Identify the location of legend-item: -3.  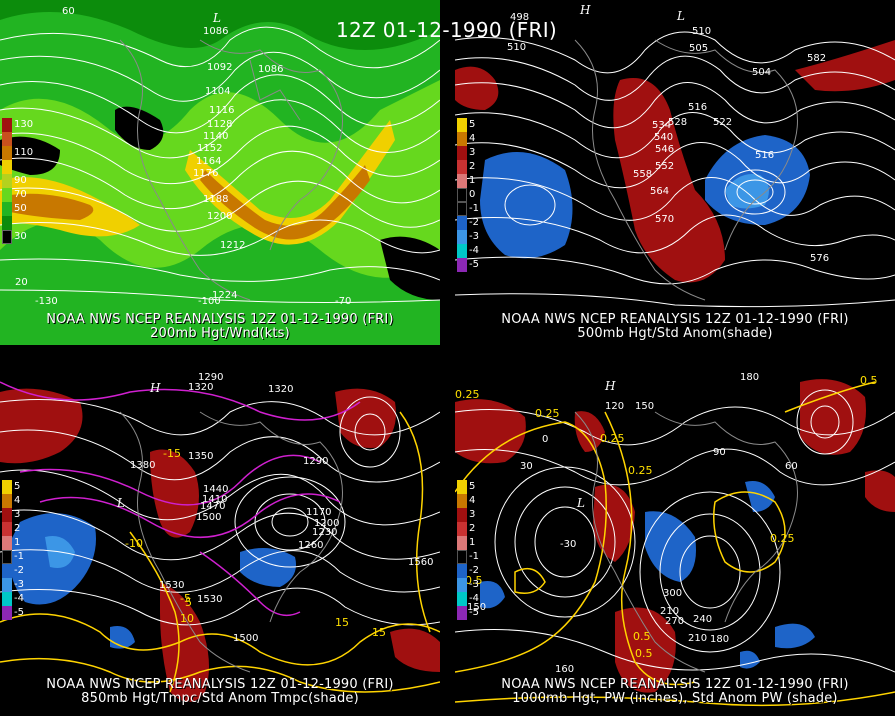
(20, 585).